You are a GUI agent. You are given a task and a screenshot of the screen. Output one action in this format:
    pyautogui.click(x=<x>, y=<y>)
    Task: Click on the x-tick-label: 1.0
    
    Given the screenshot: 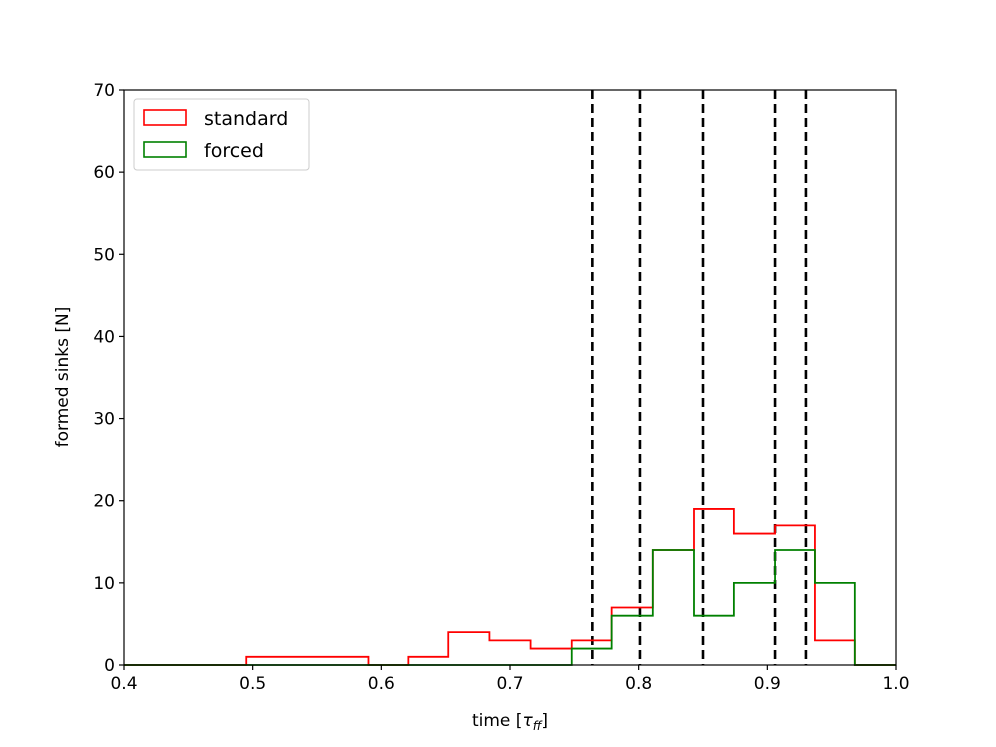 What is the action you would take?
    pyautogui.click(x=895, y=684)
    